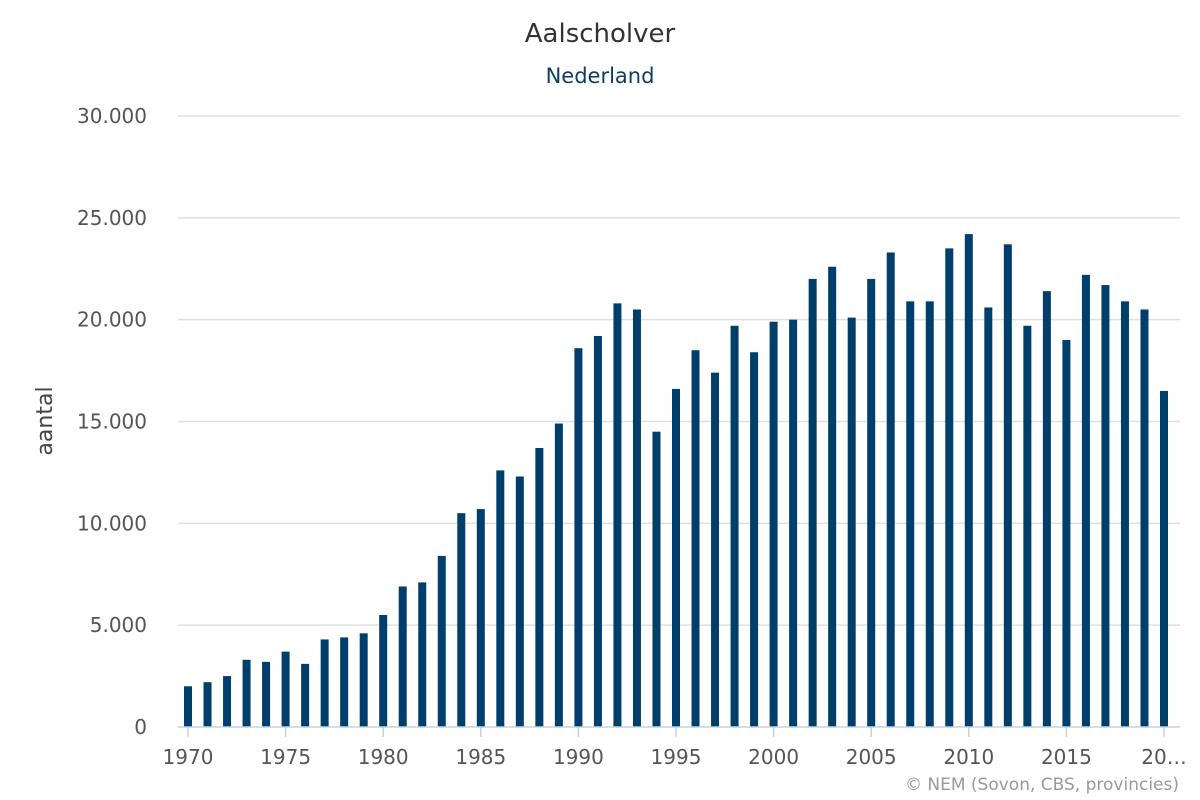 The width and height of the screenshot is (1200, 800). Describe the element at coordinates (112, 116) in the screenshot. I see `y-tick-label: 30.000` at that location.